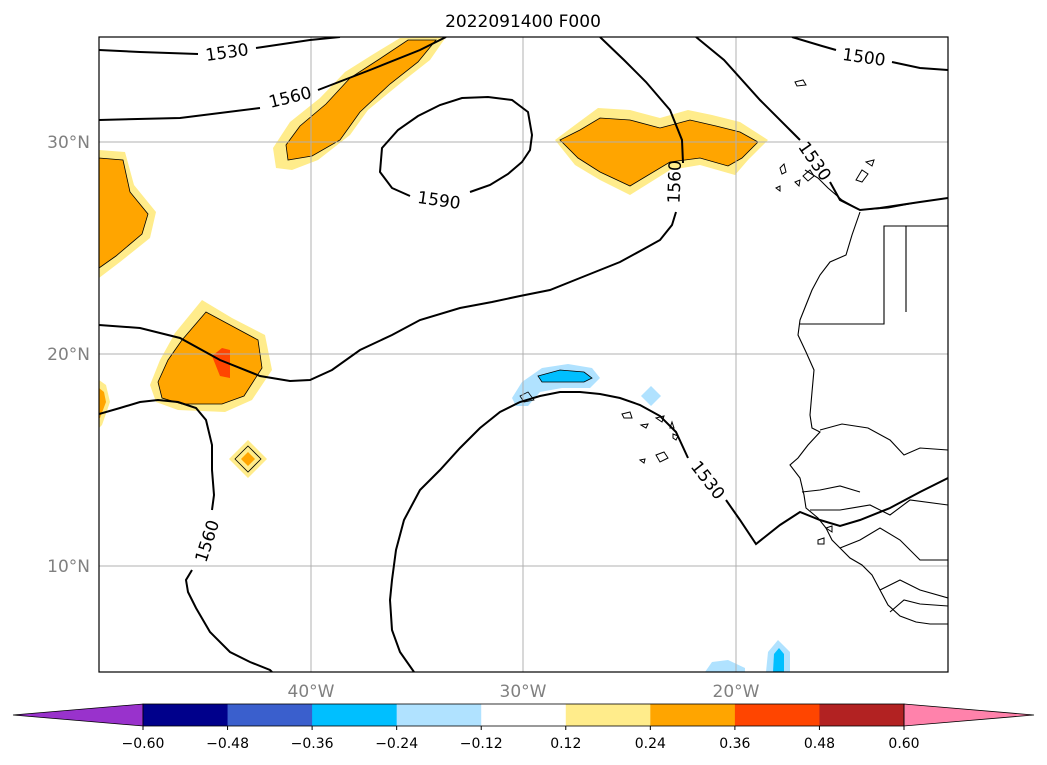 The height and width of the screenshot is (765, 1047). I want to click on colorbar-tick-label: −0.48, so click(227, 744).